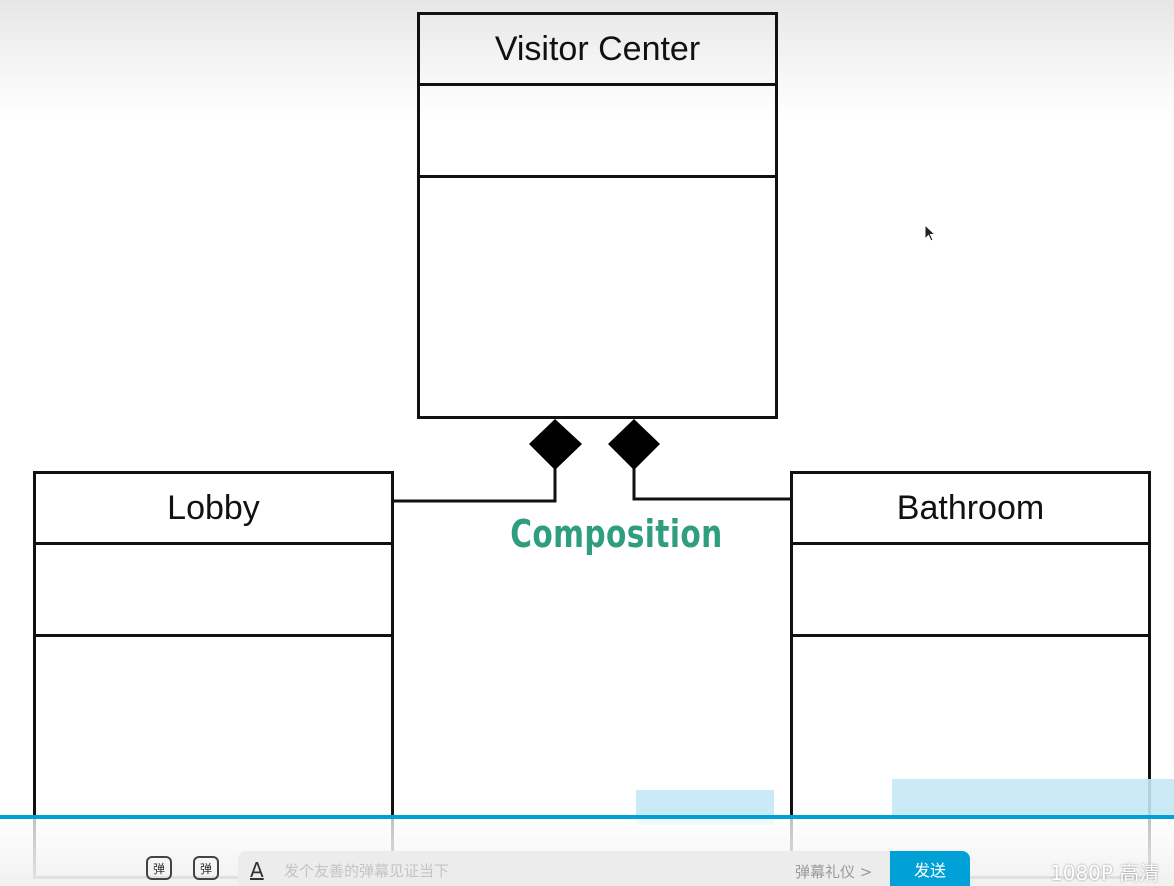 The height and width of the screenshot is (886, 1174). I want to click on class-name: Visitor Center, so click(597, 50).